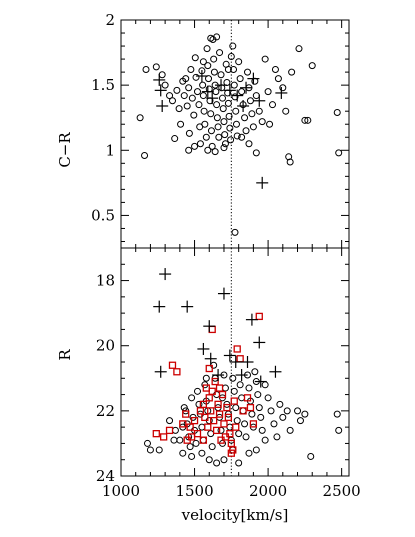 Image resolution: width=415 pixels, height=537 pixels. Describe the element at coordinates (105, 476) in the screenshot. I see `bottom-y-tick-label: 24` at that location.